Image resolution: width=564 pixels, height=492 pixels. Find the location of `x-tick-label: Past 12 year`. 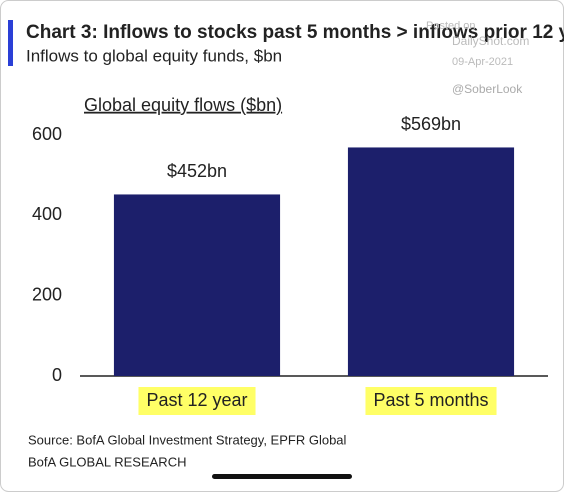

x-tick-label: Past 12 year is located at coordinates (196, 400).